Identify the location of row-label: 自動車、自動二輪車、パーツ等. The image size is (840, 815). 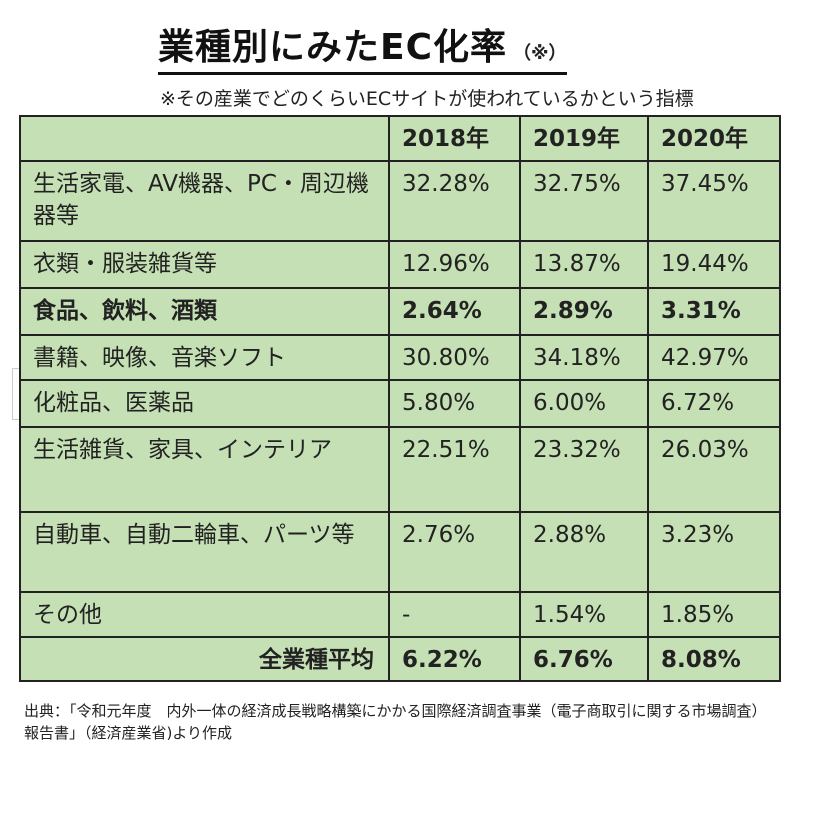
(204, 552).